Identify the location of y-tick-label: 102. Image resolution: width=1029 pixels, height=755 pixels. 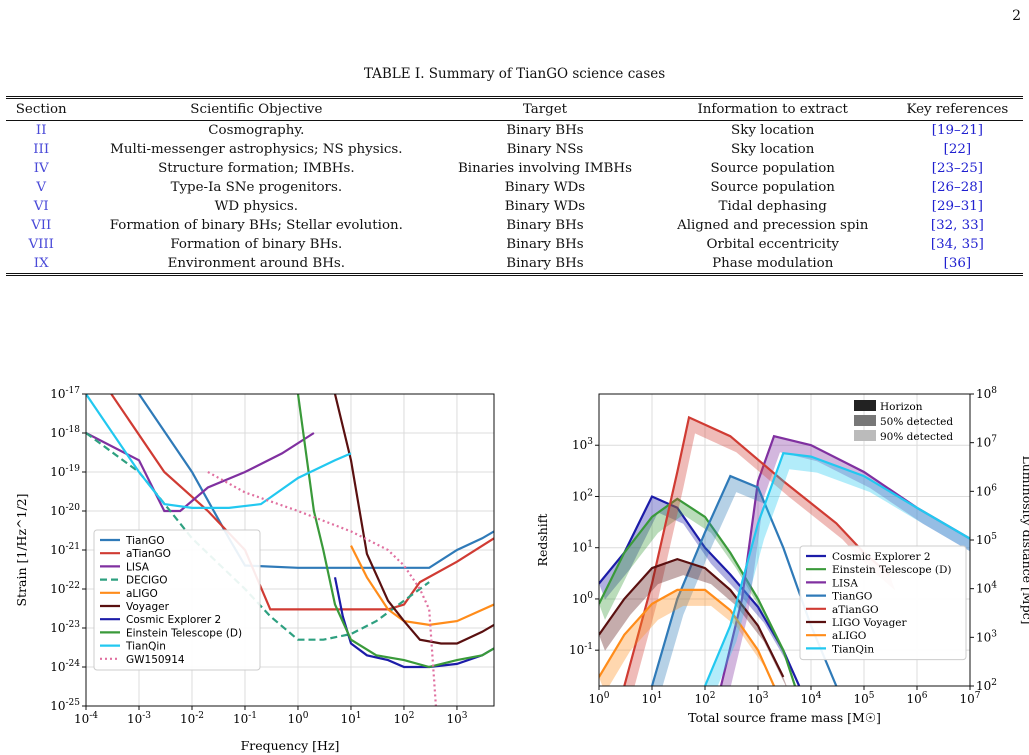
(582, 495).